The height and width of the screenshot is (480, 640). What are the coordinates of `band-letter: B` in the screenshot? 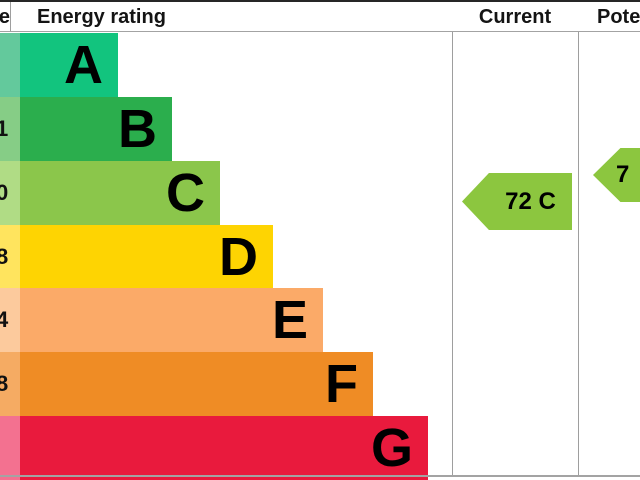 It's located at (137, 128).